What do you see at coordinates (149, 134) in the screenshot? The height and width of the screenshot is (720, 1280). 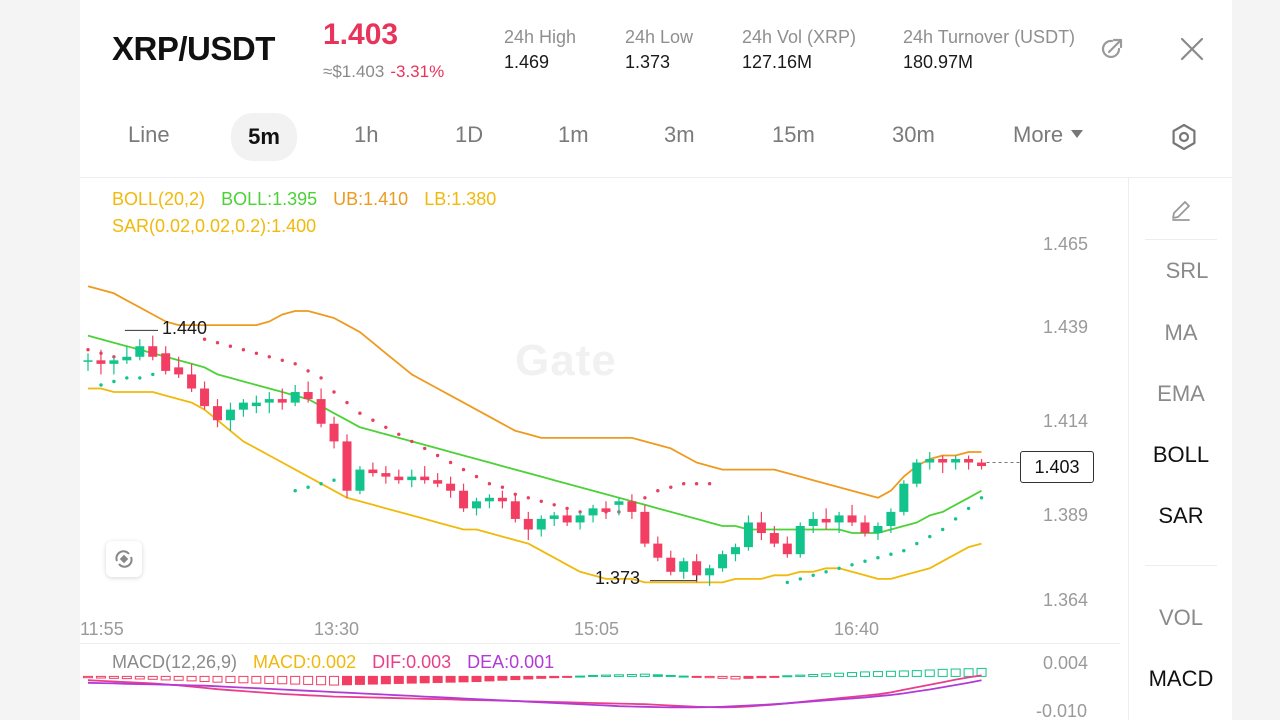 I see `interval-line: Line` at bounding box center [149, 134].